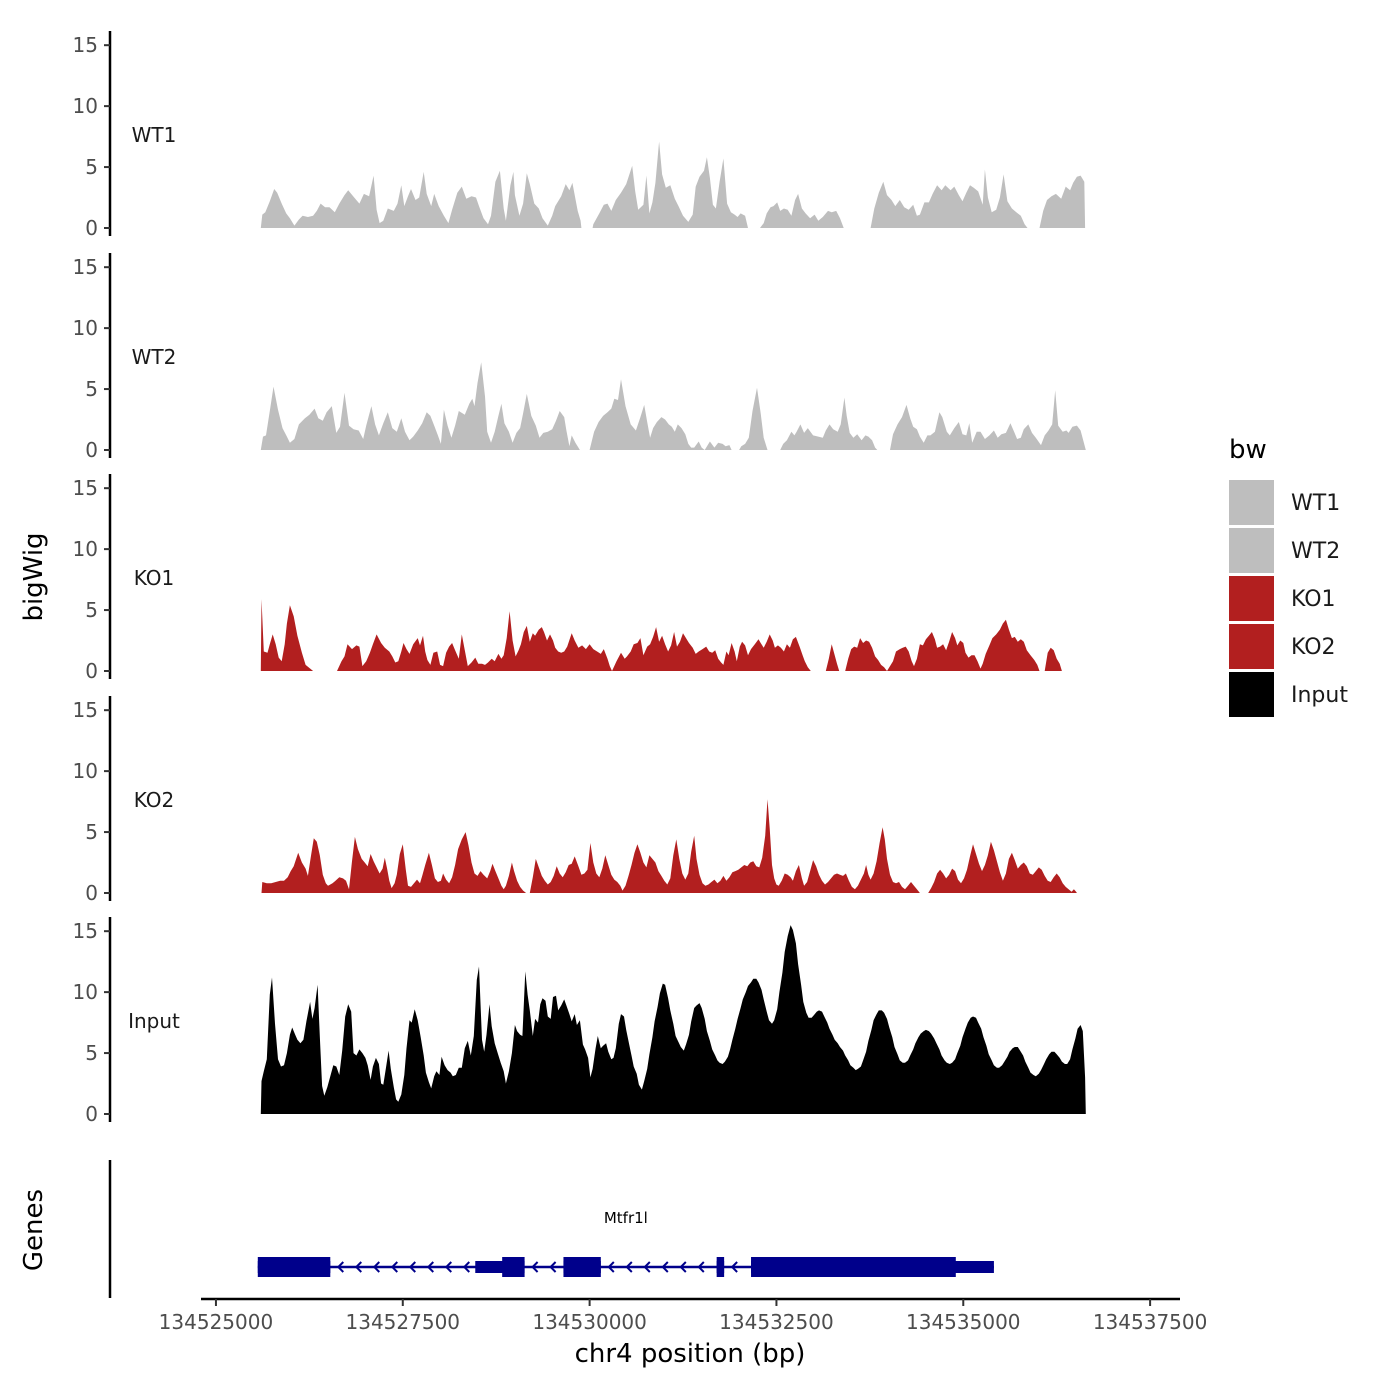  Describe the element at coordinates (154, 1021) in the screenshot. I see `track-label: Input` at that location.